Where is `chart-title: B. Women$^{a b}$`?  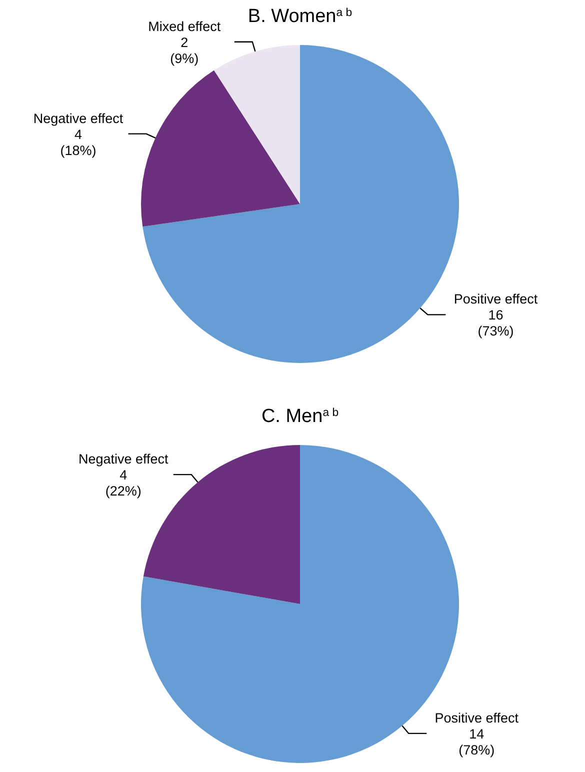 chart-title: B. Women$^{a b}$ is located at coordinates (300, 16).